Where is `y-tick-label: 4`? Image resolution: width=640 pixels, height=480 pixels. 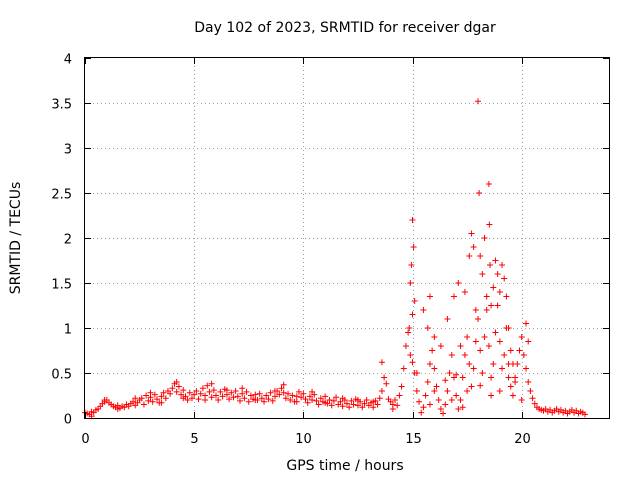 y-tick-label: 4 is located at coordinates (68, 60).